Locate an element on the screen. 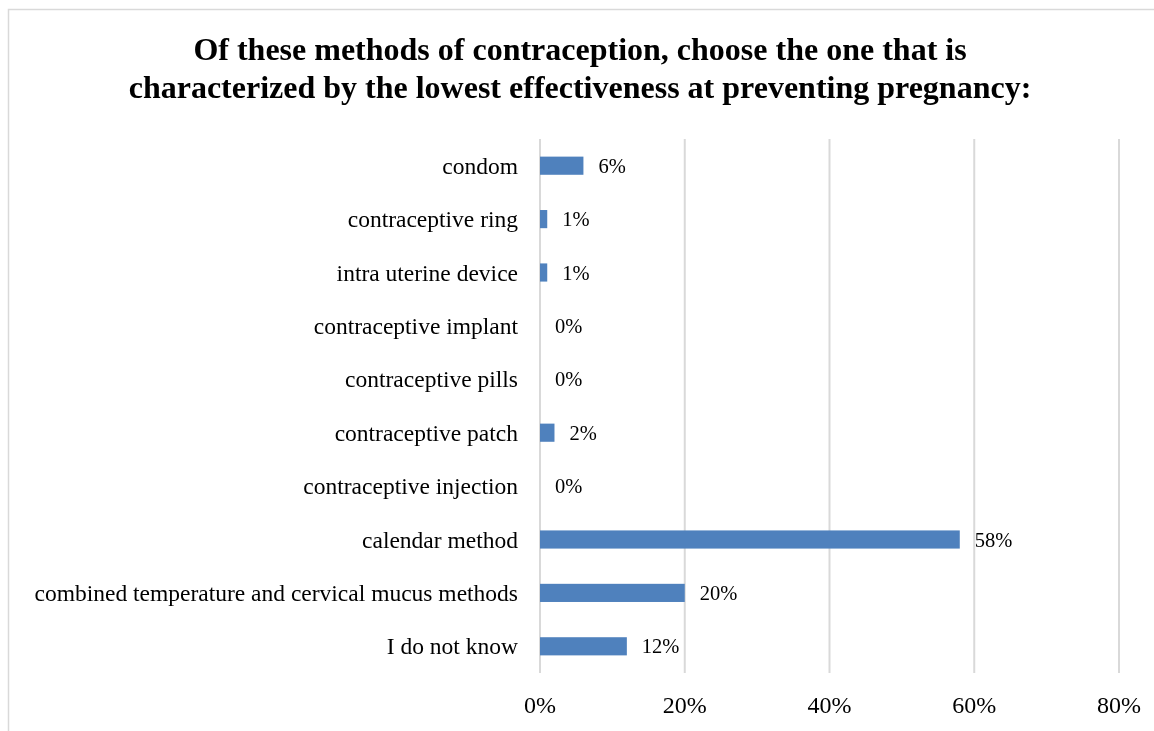 The width and height of the screenshot is (1154, 731). y-tick-label: condom is located at coordinates (480, 165).